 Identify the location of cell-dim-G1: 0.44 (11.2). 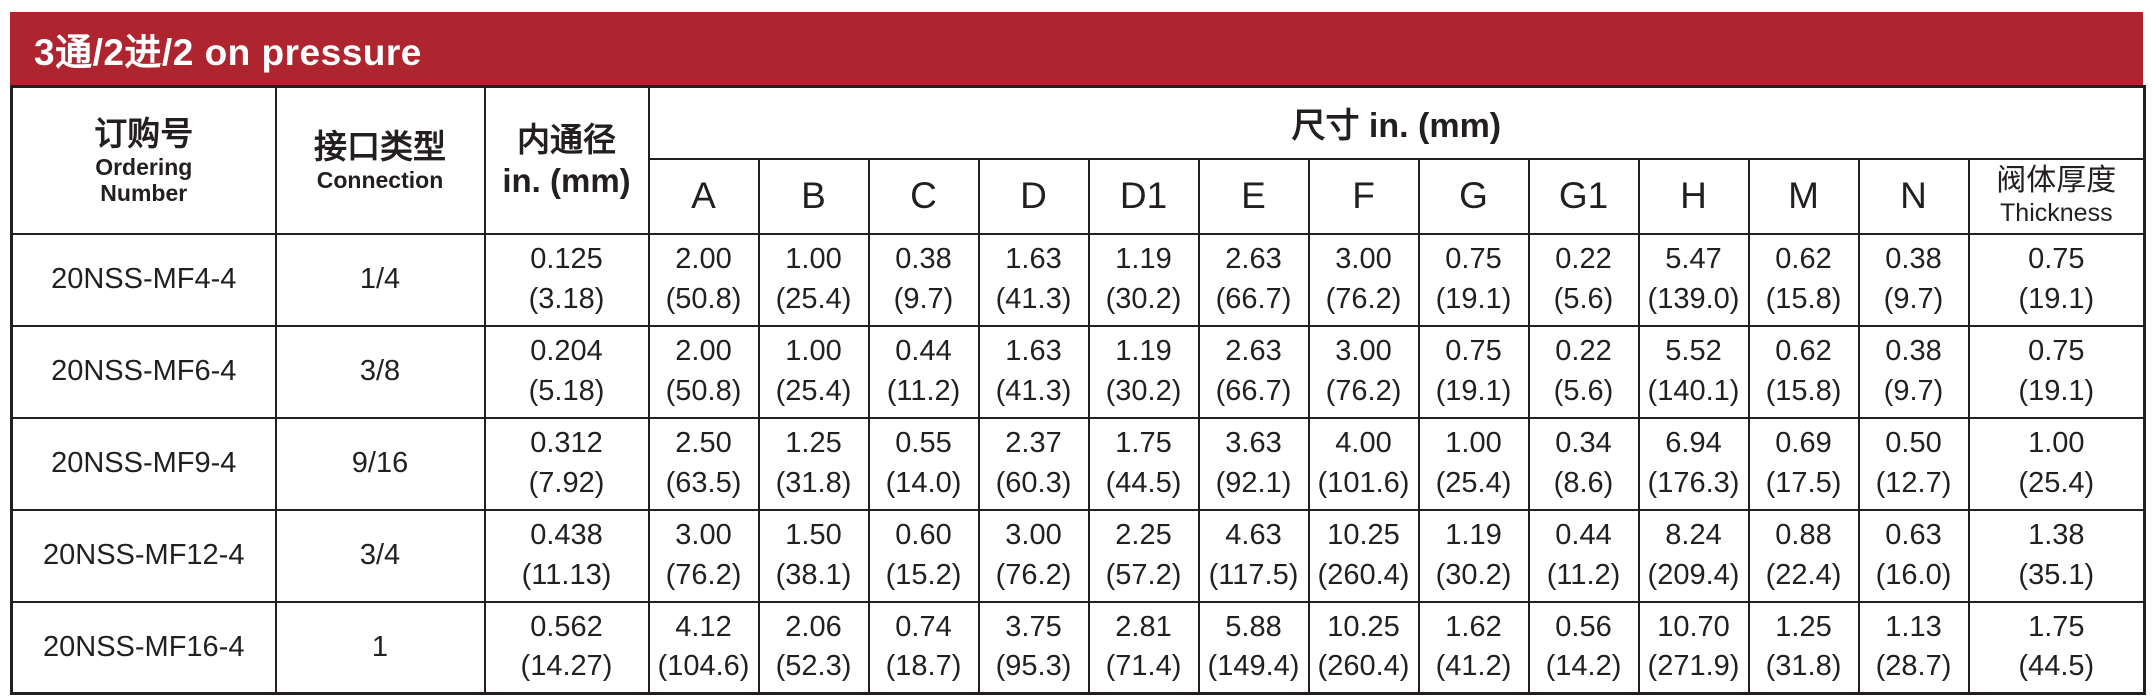
(1583, 555).